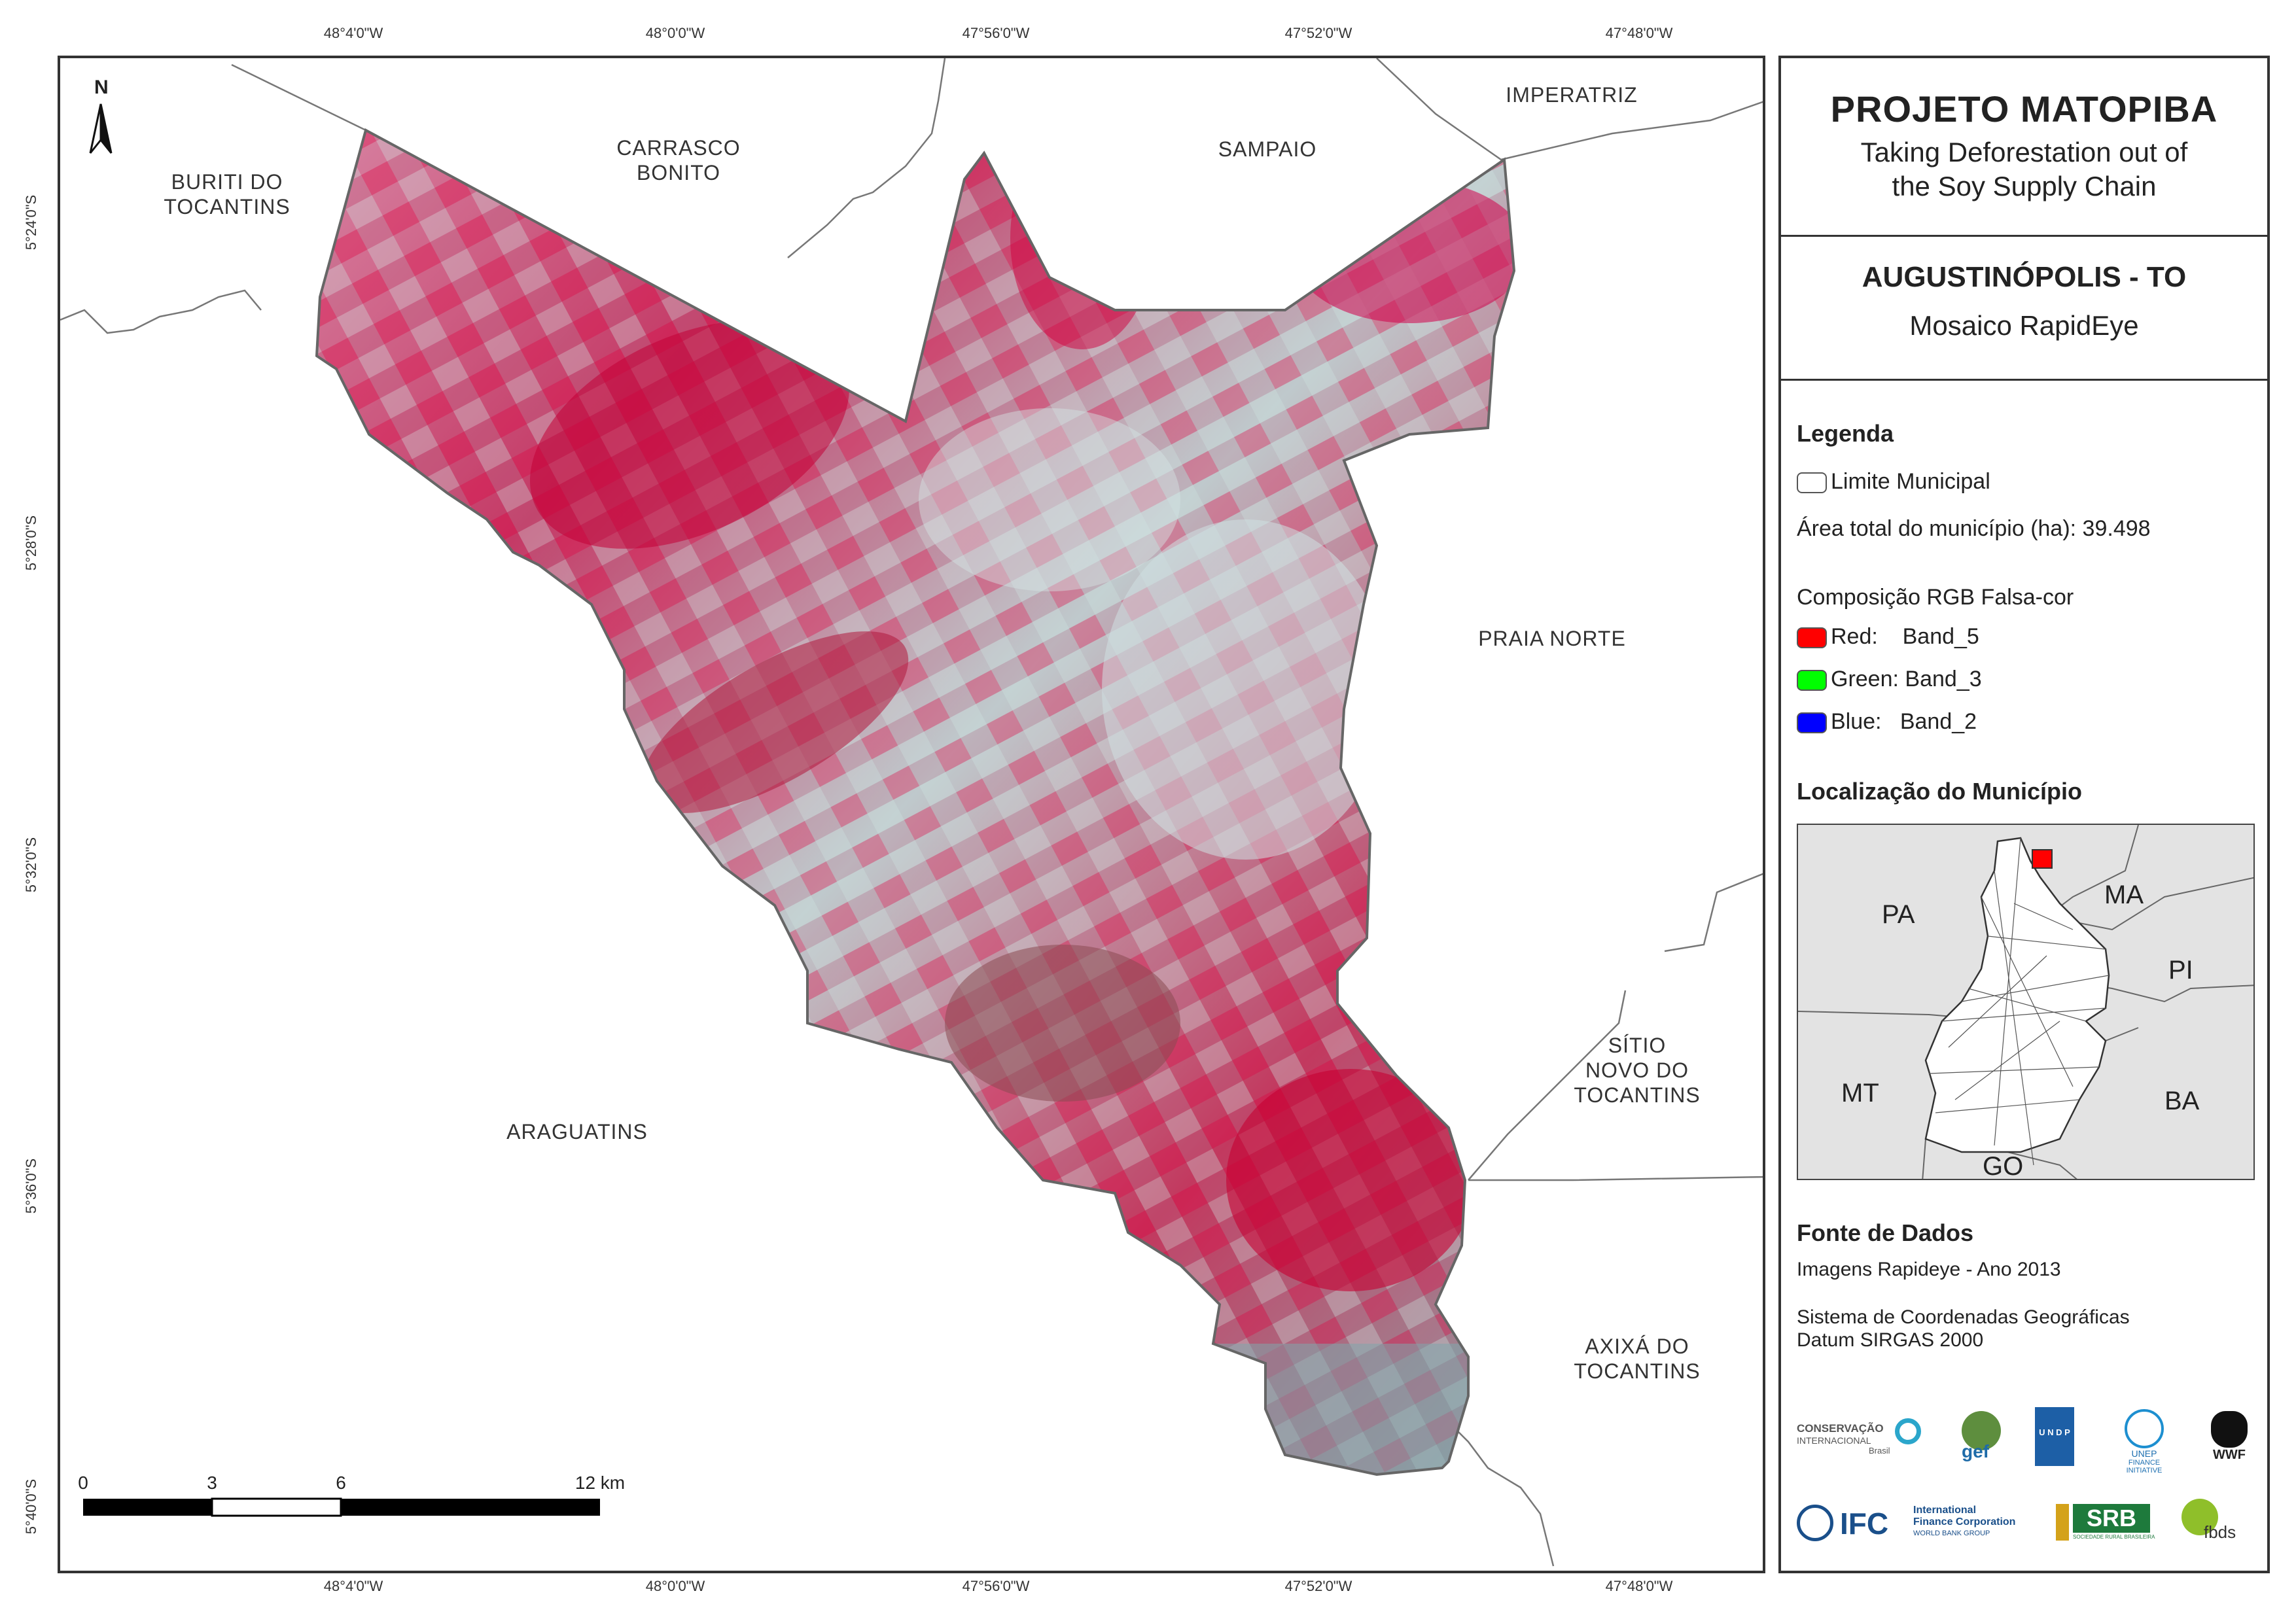 Image resolution: width=2296 pixels, height=1623 pixels. What do you see at coordinates (2211, 1524) in the screenshot?
I see `fbds-logo: fbds` at bounding box center [2211, 1524].